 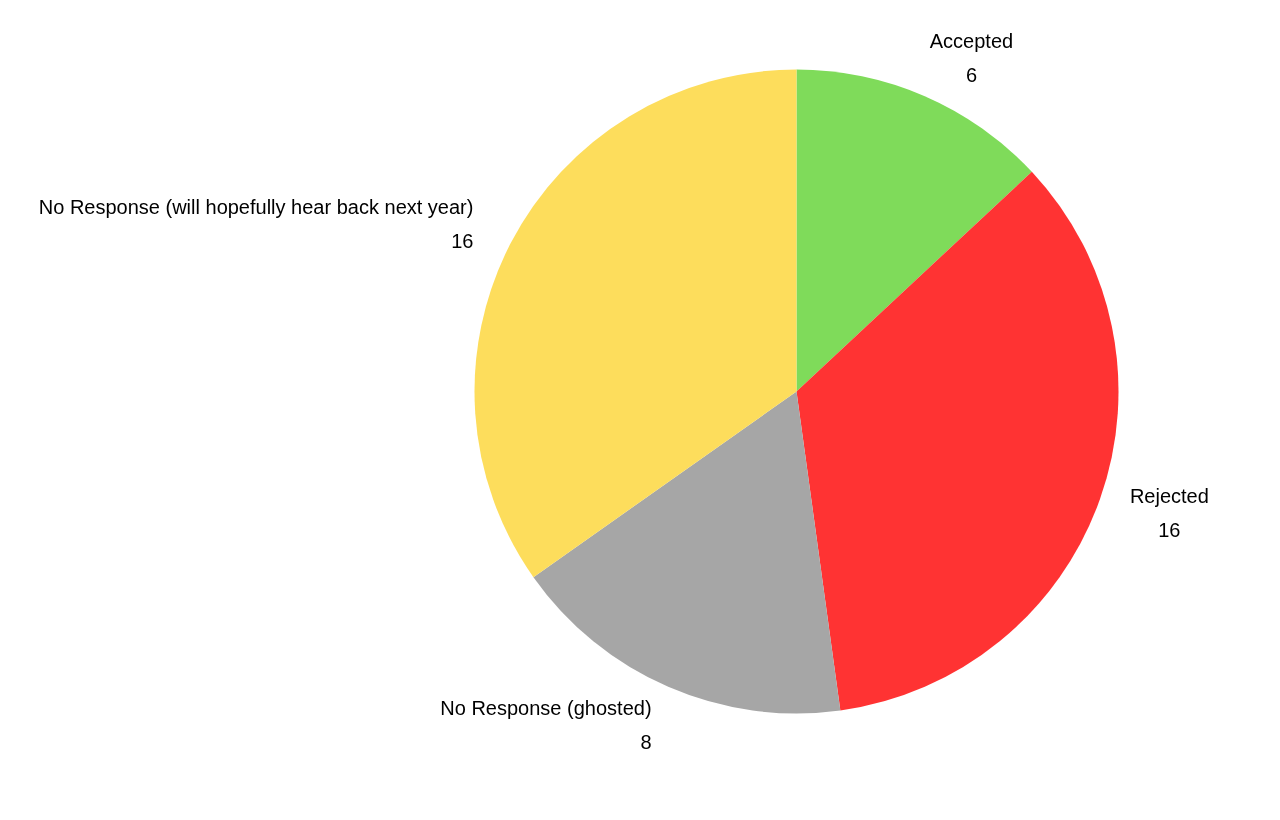 I want to click on slice-label: No Response (will hopefully hear back next year), so click(x=256, y=207).